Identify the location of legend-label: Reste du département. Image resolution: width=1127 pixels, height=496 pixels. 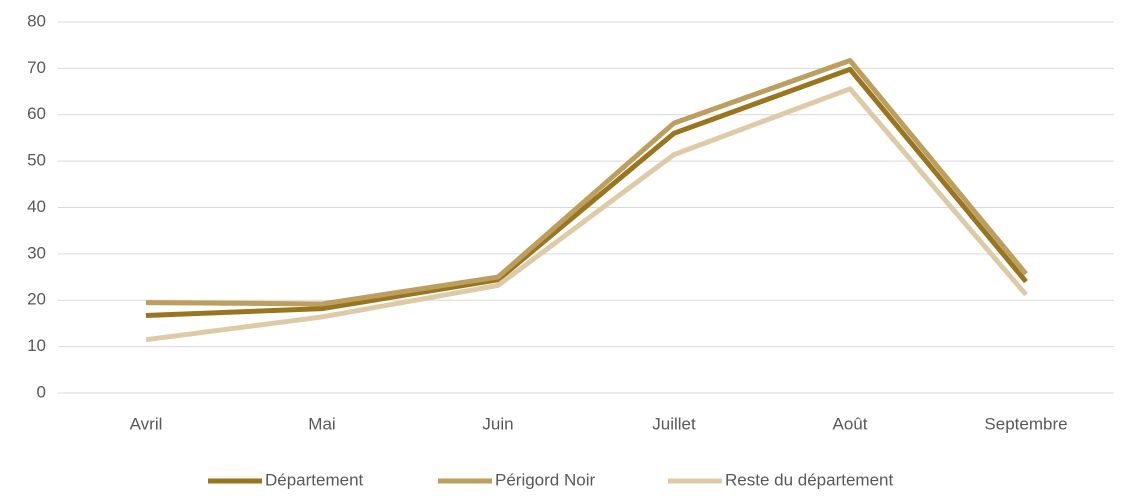
(809, 479).